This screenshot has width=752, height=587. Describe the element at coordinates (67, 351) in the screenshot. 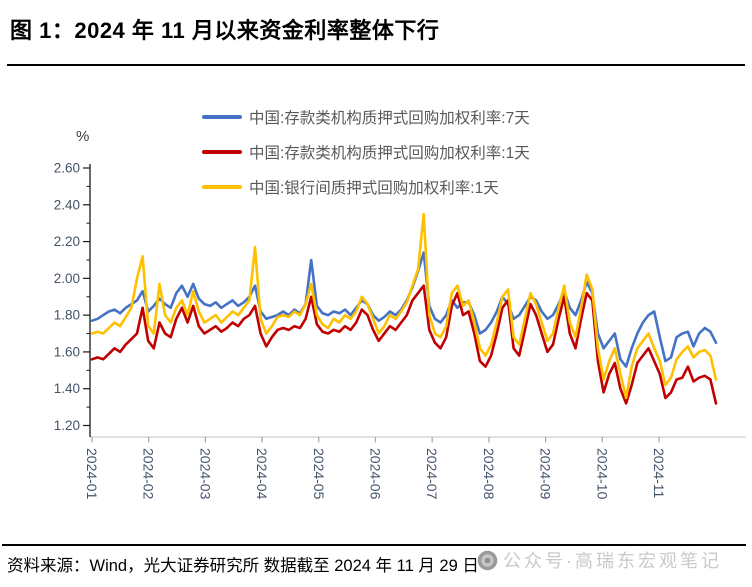

I see `y-axis-label: 1.60` at that location.